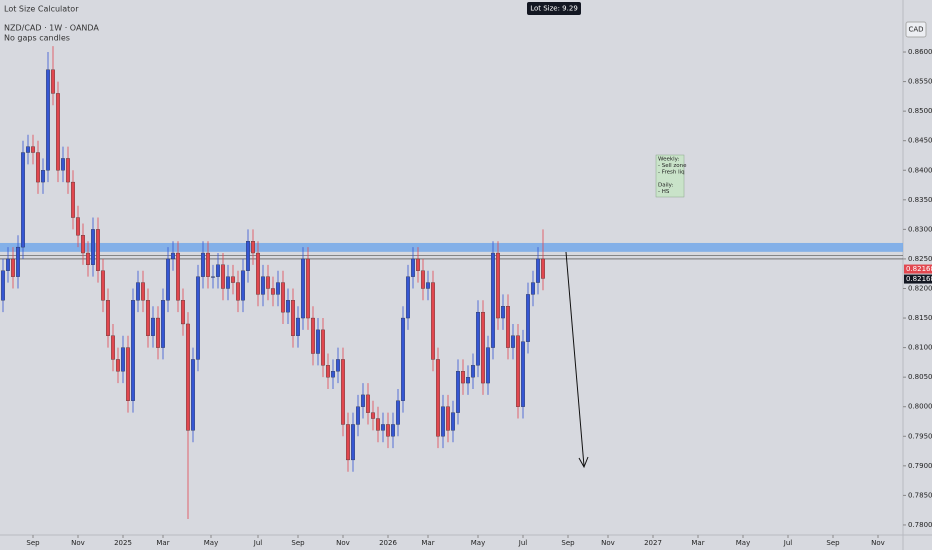 Image resolution: width=932 pixels, height=550 pixels. Describe the element at coordinates (653, 543) in the screenshot. I see `x-tick-label: 2027` at that location.